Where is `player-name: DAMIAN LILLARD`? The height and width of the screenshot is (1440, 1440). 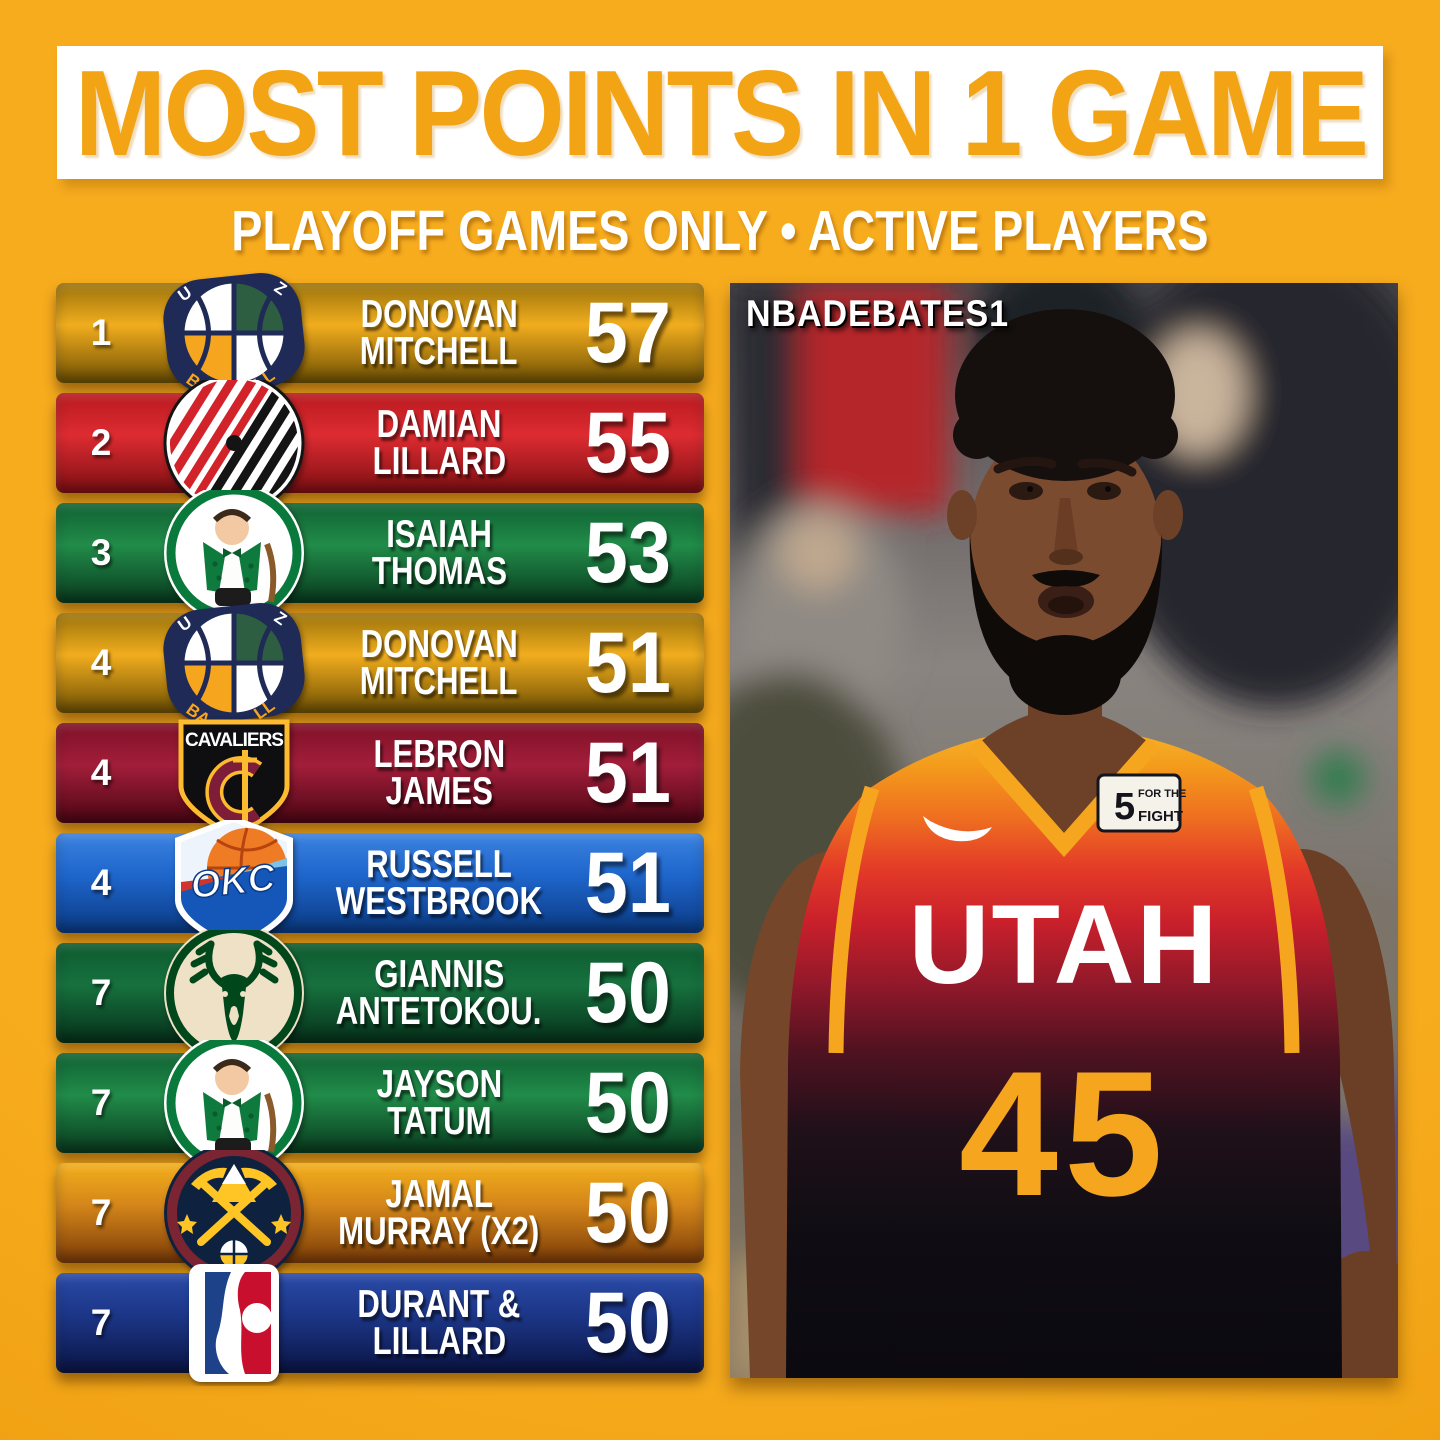 player-name: DAMIAN LILLARD is located at coordinates (439, 443).